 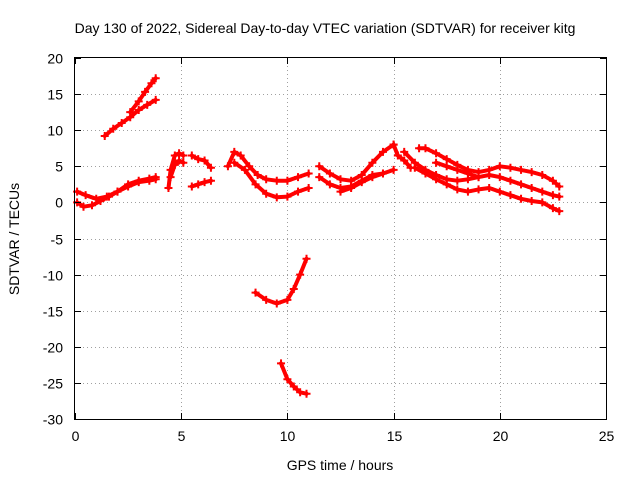 I want to click on x-tick-label: 5, so click(x=182, y=436).